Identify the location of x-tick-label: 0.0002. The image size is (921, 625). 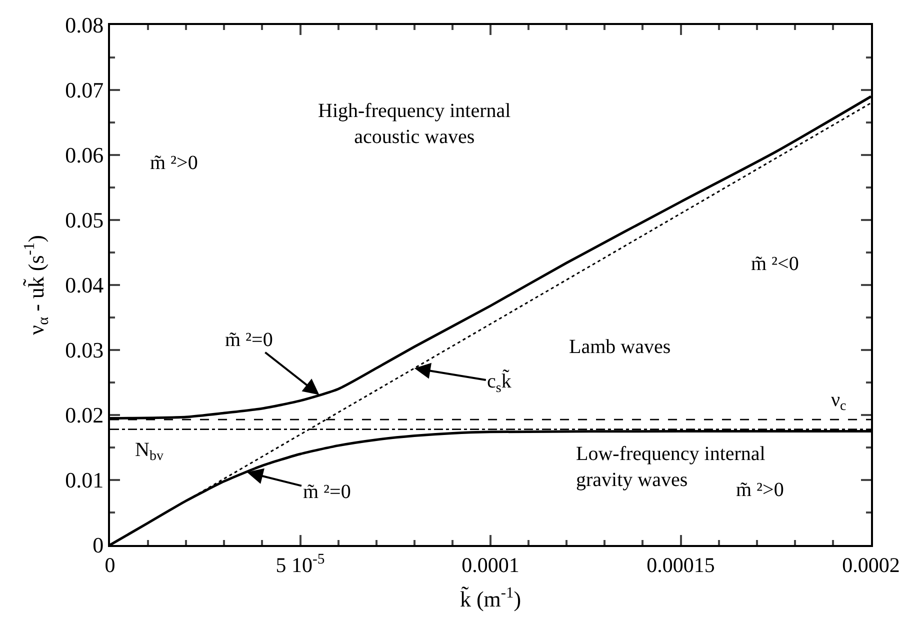
(871, 565).